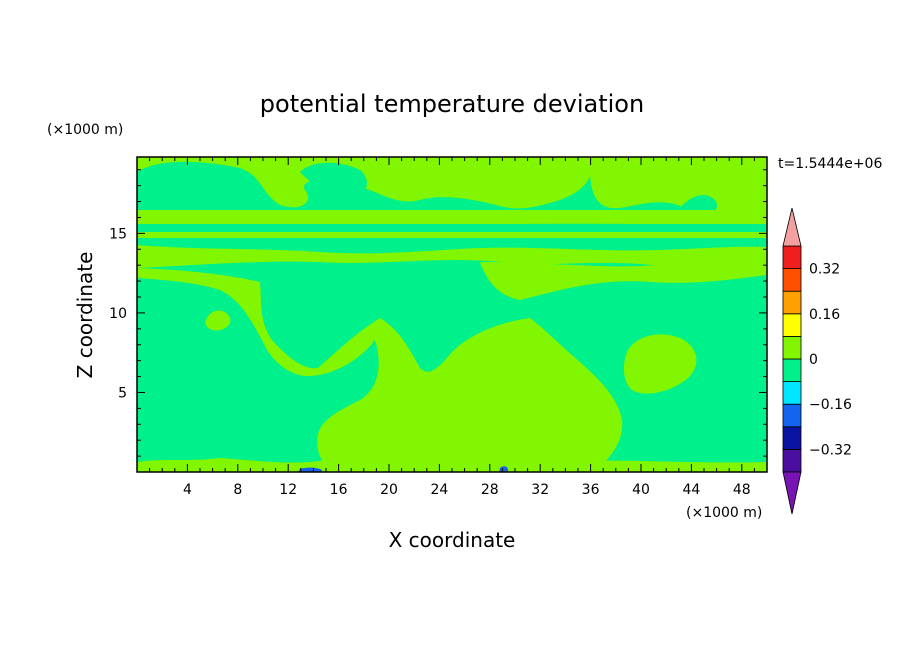 This screenshot has width=904, height=654. I want to click on contour-region-right-shelf, so click(623, 280).